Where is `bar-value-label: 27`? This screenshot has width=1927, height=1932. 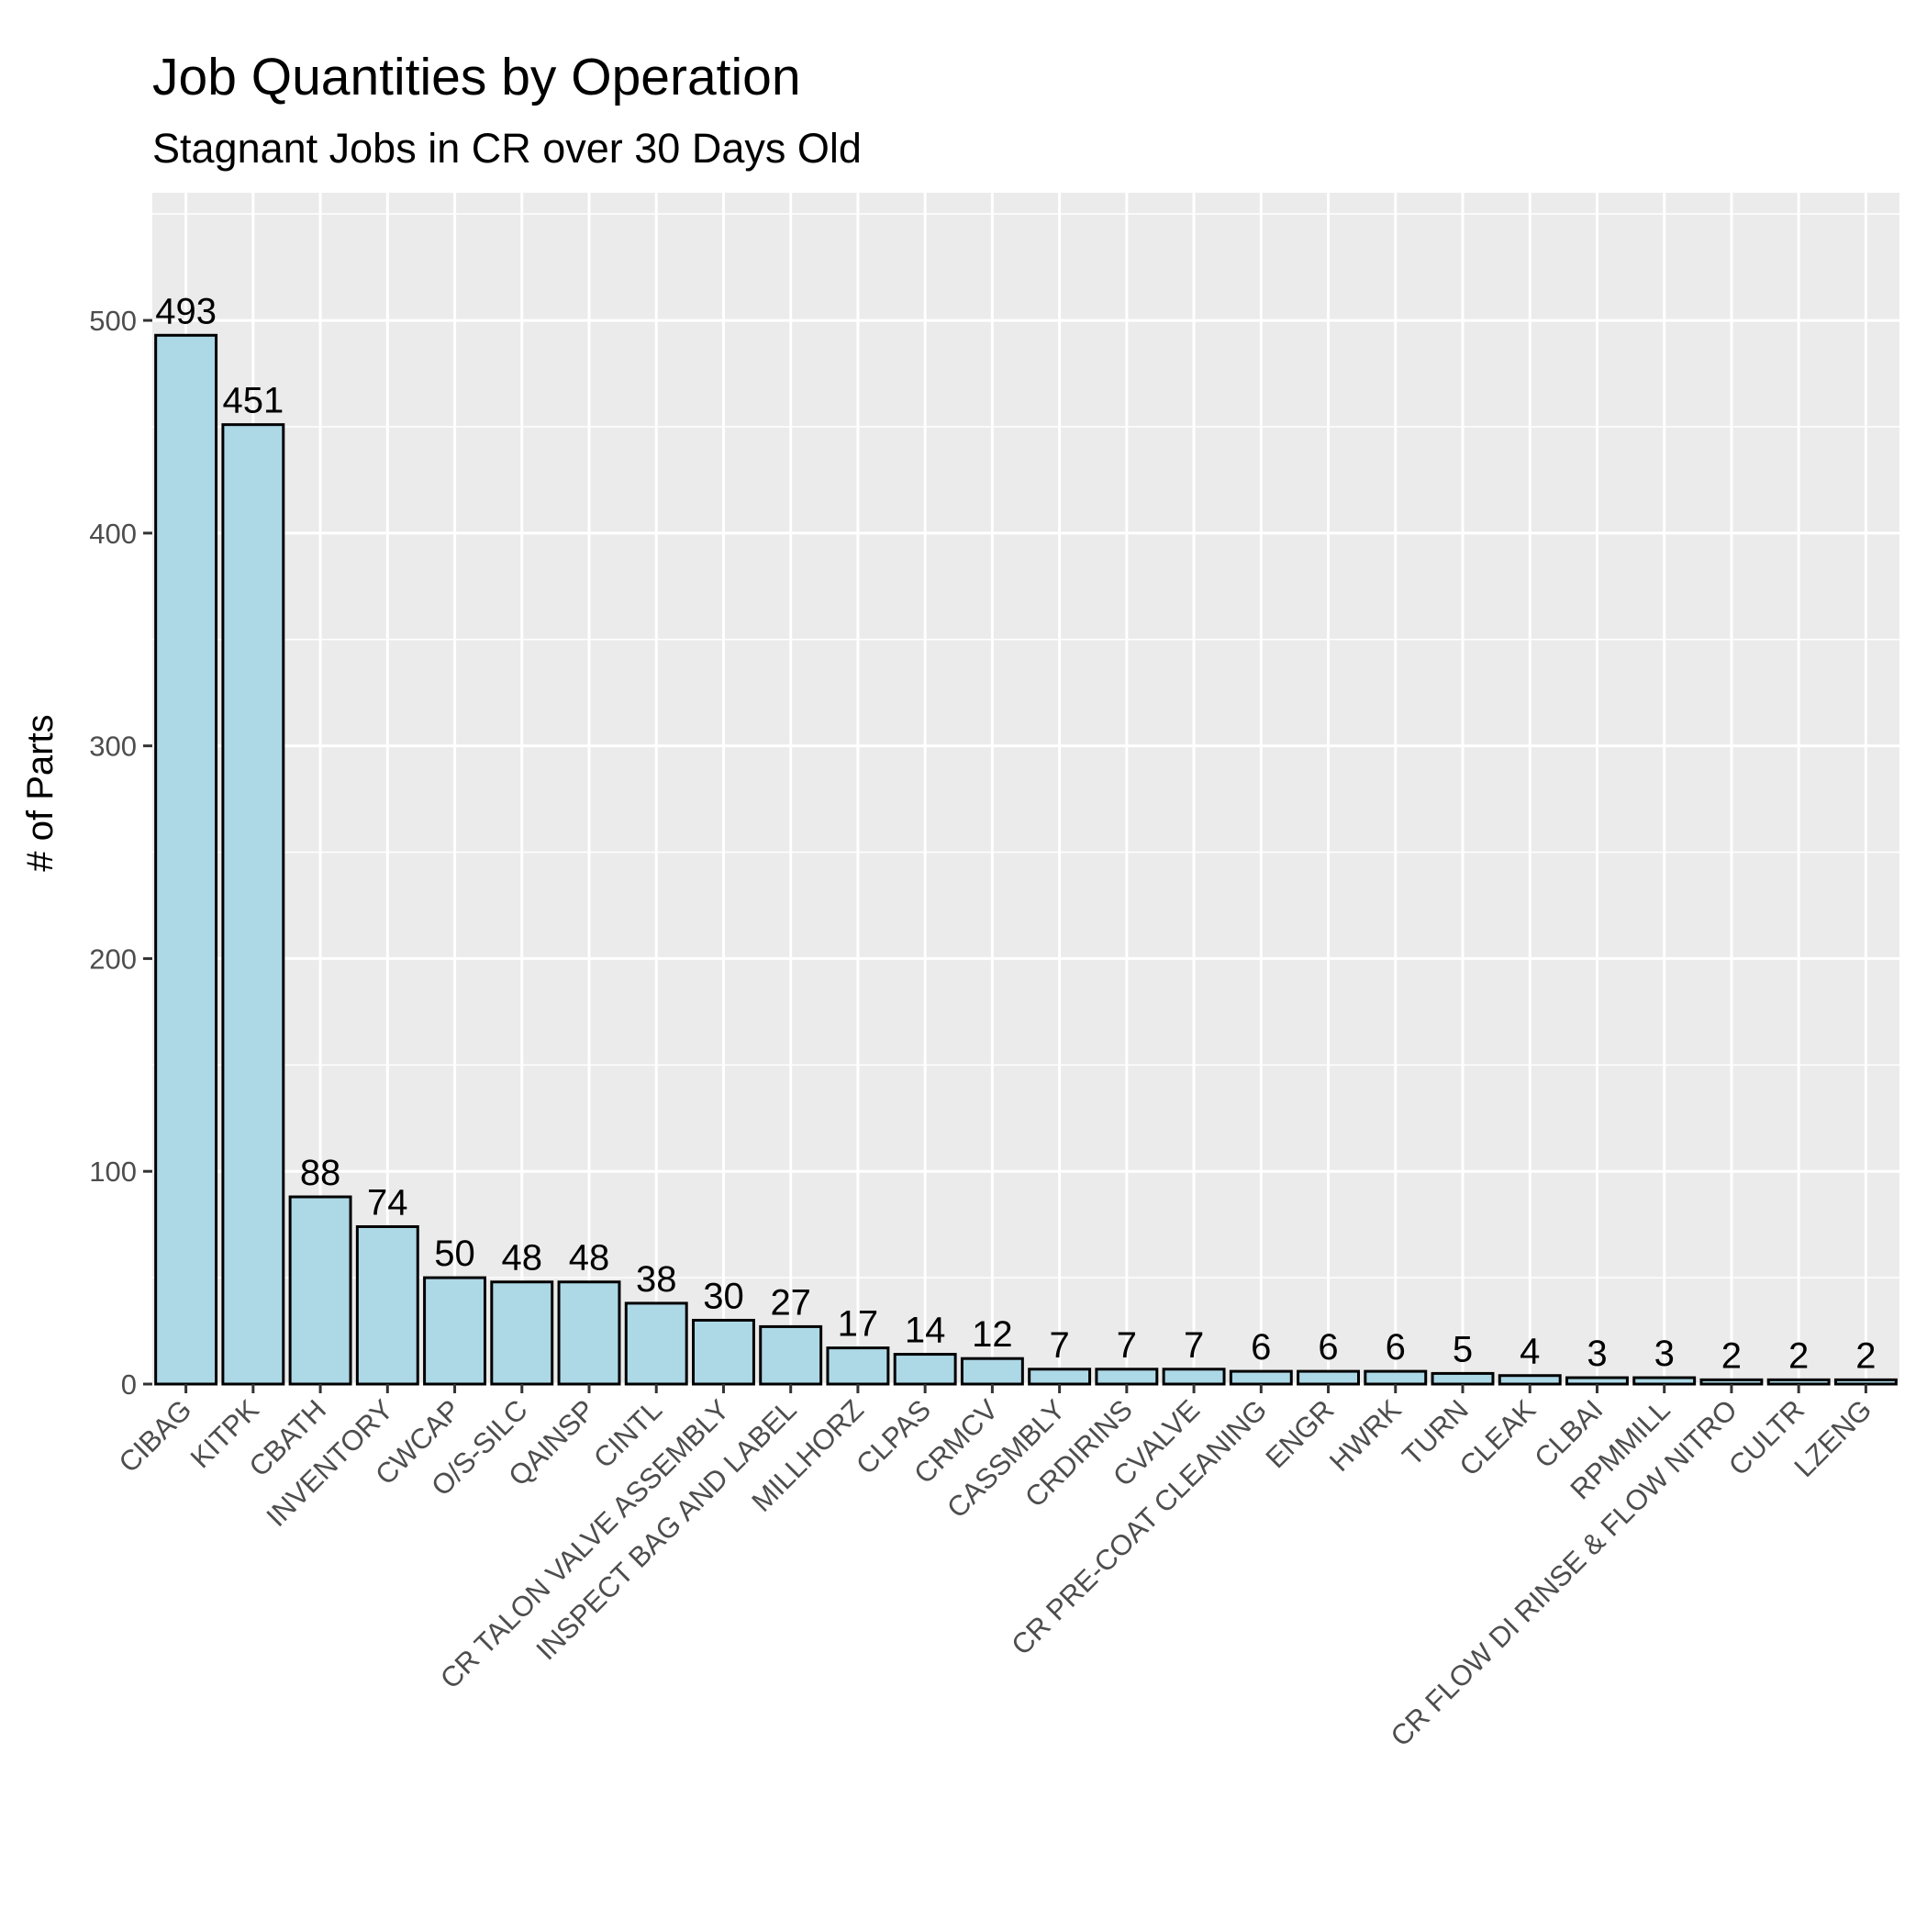 bar-value-label: 27 is located at coordinates (790, 1302).